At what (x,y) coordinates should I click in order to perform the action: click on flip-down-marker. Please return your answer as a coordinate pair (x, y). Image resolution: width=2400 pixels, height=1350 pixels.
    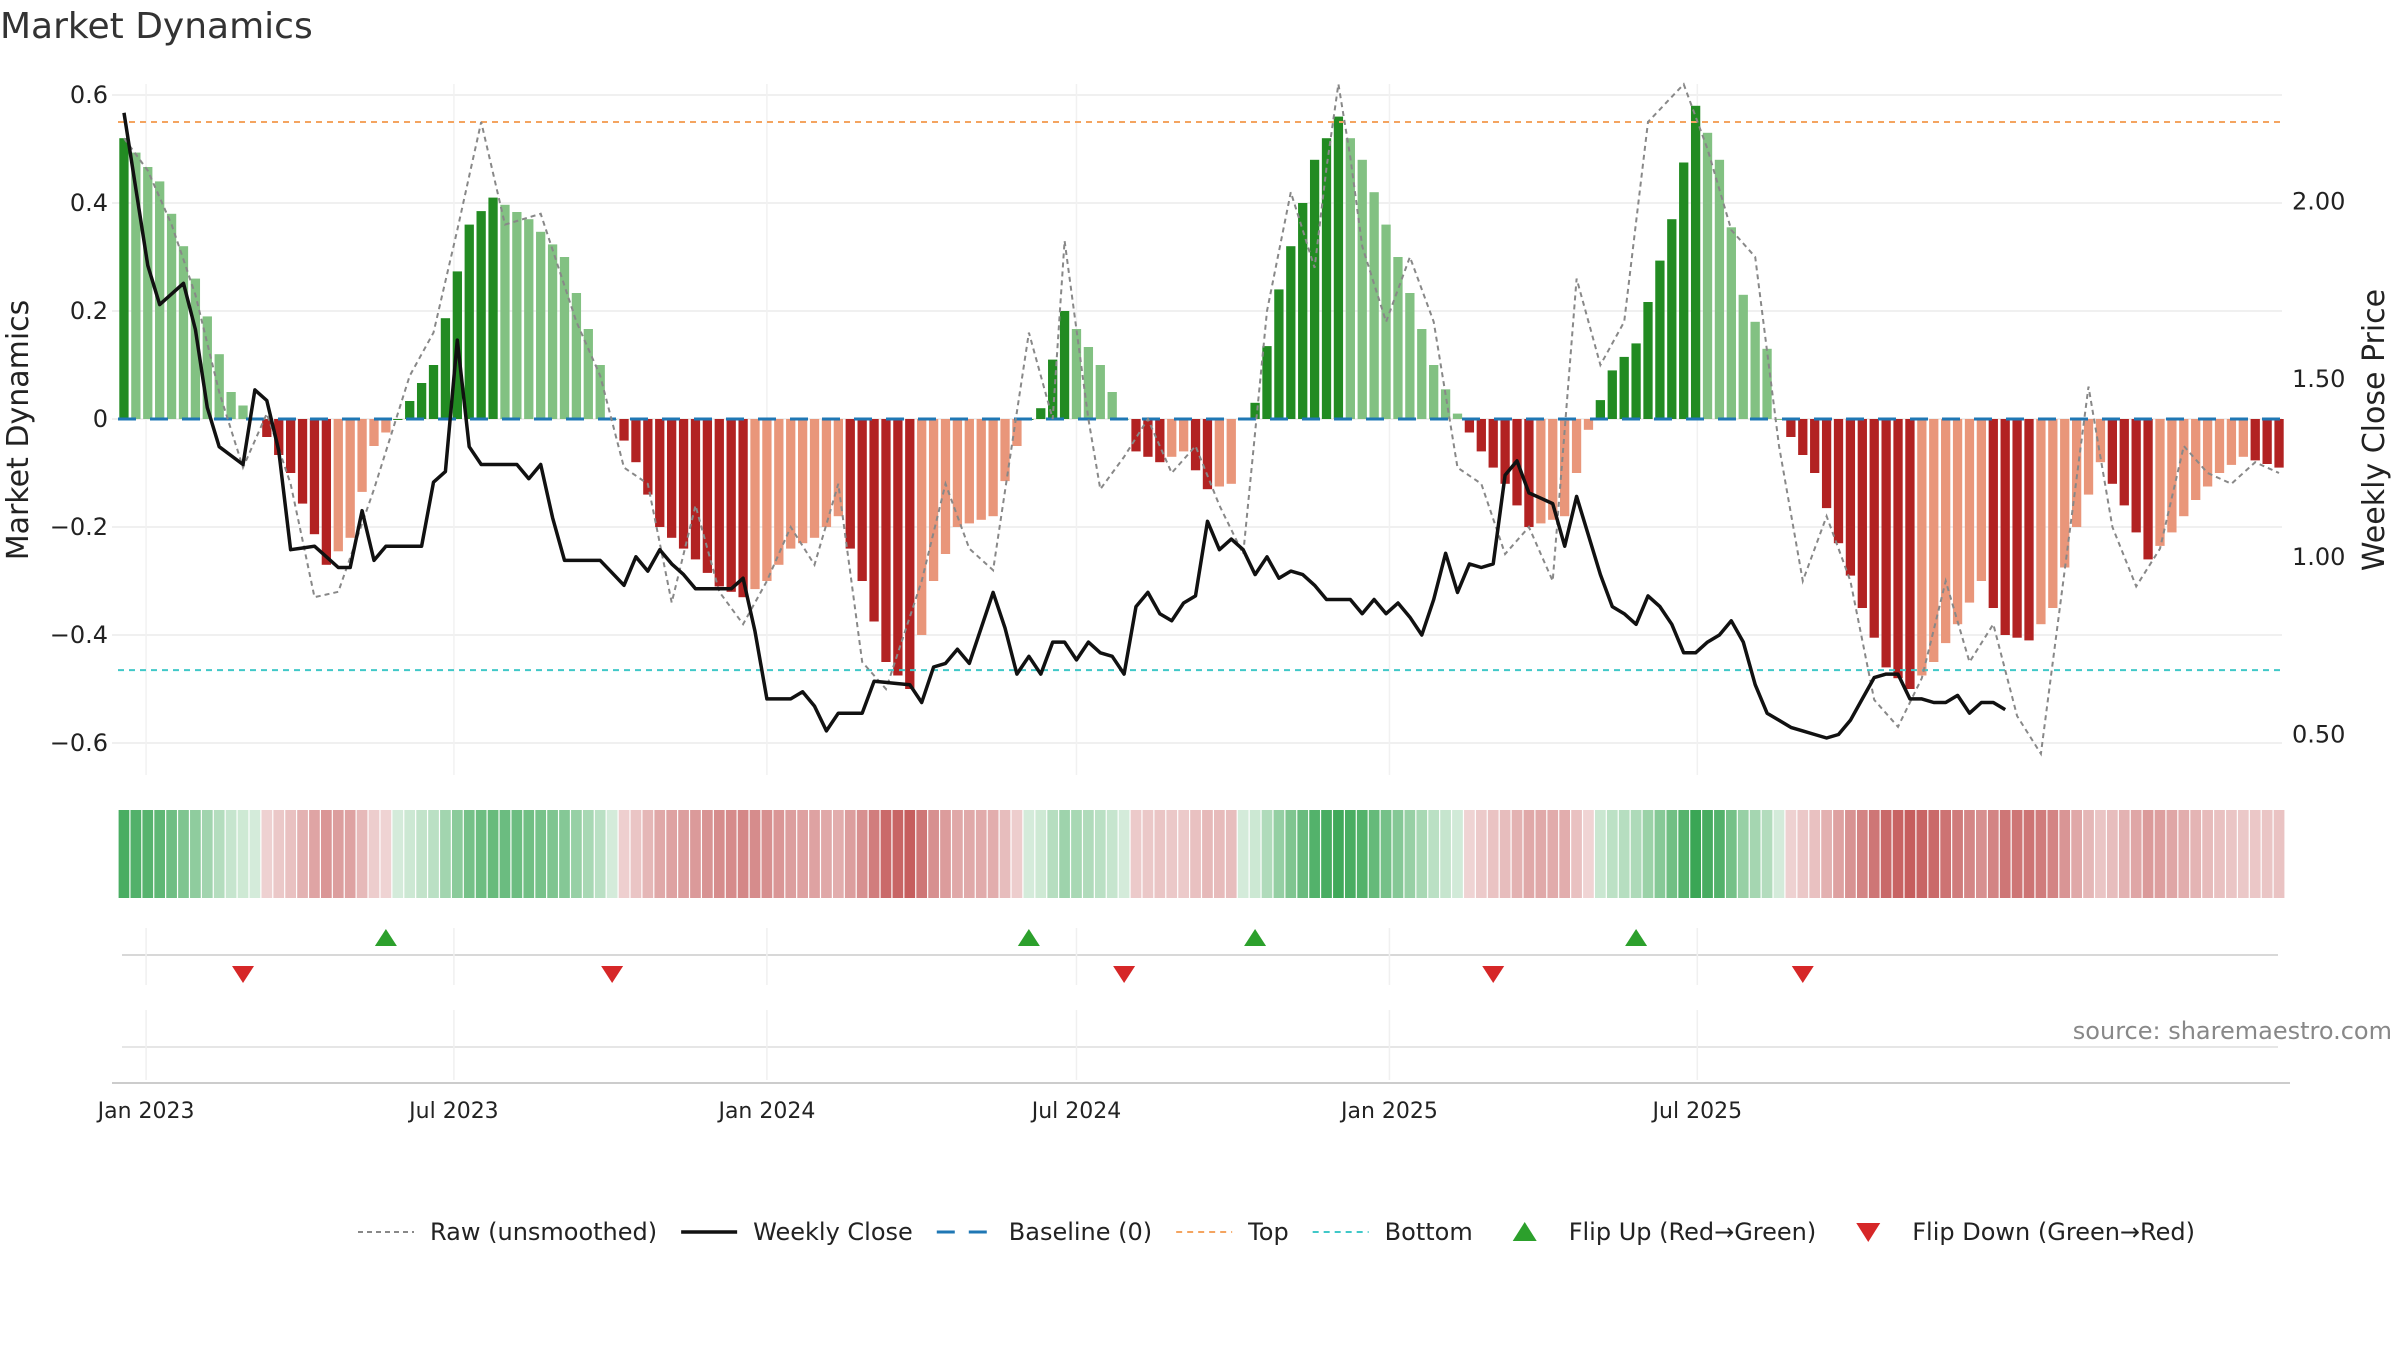
    Looking at the image, I should click on (612, 974).